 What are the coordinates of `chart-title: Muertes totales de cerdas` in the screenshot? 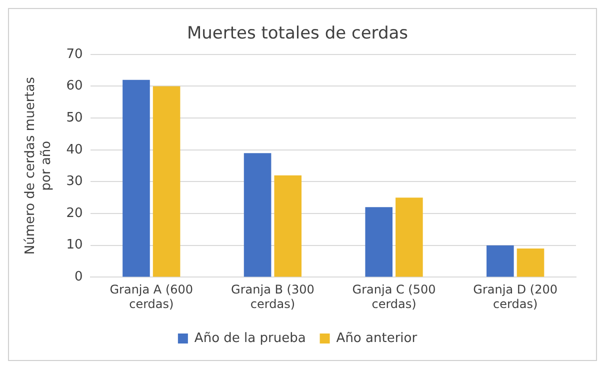 It's located at (297, 34).